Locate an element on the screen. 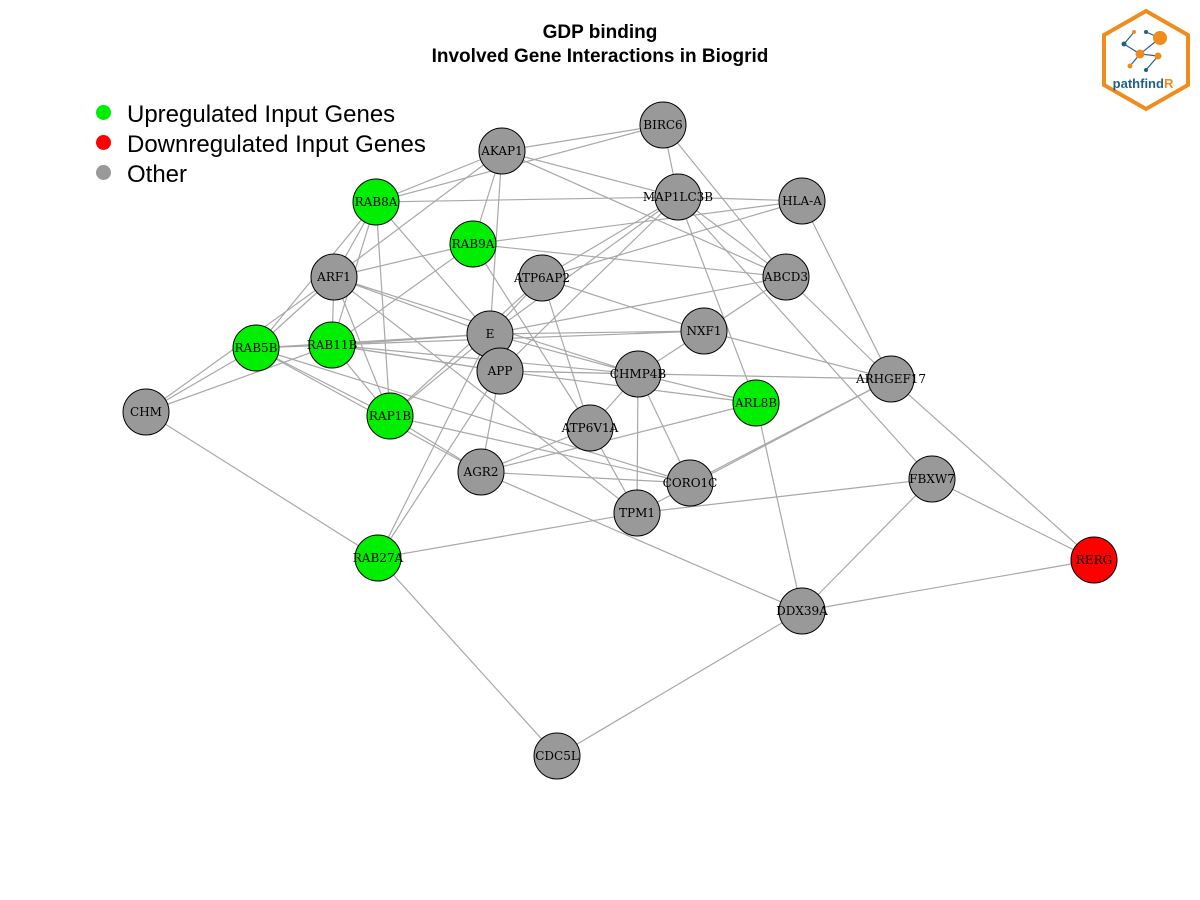 The image size is (1200, 900). edge-chm-rab27a is located at coordinates (262, 485).